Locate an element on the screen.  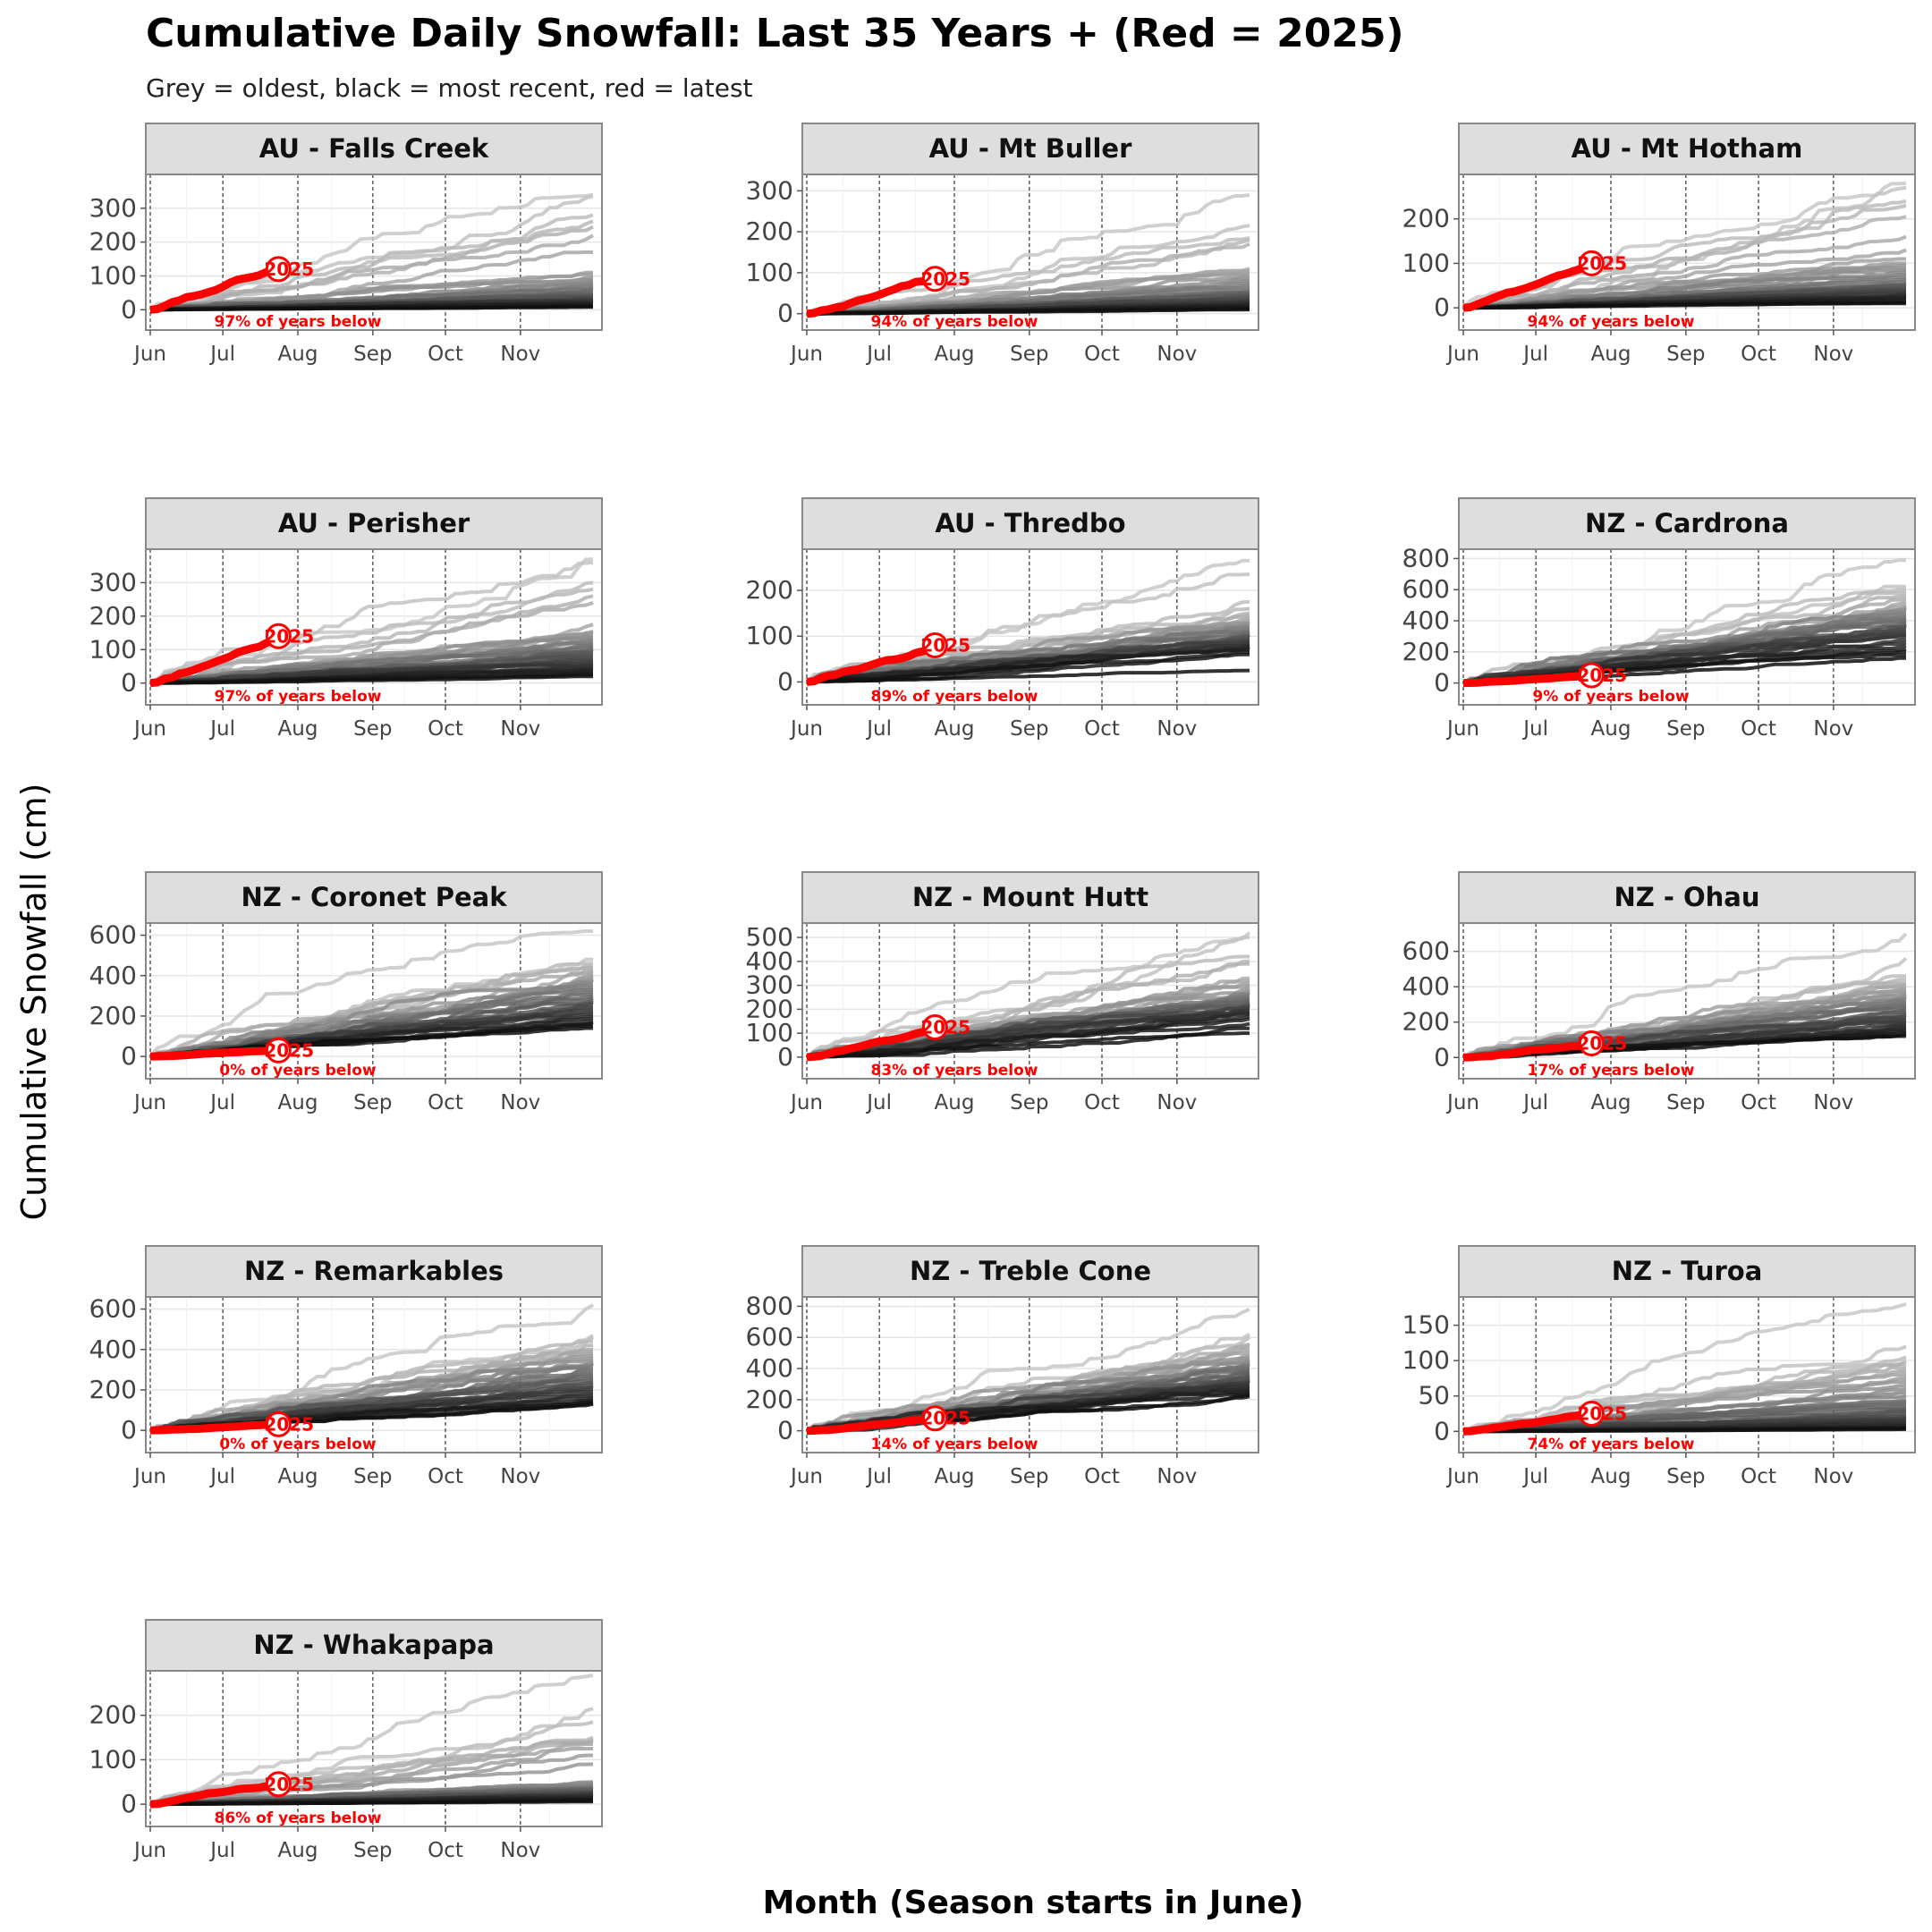
percentile-annotation: 89% of years below is located at coordinates (954, 697).